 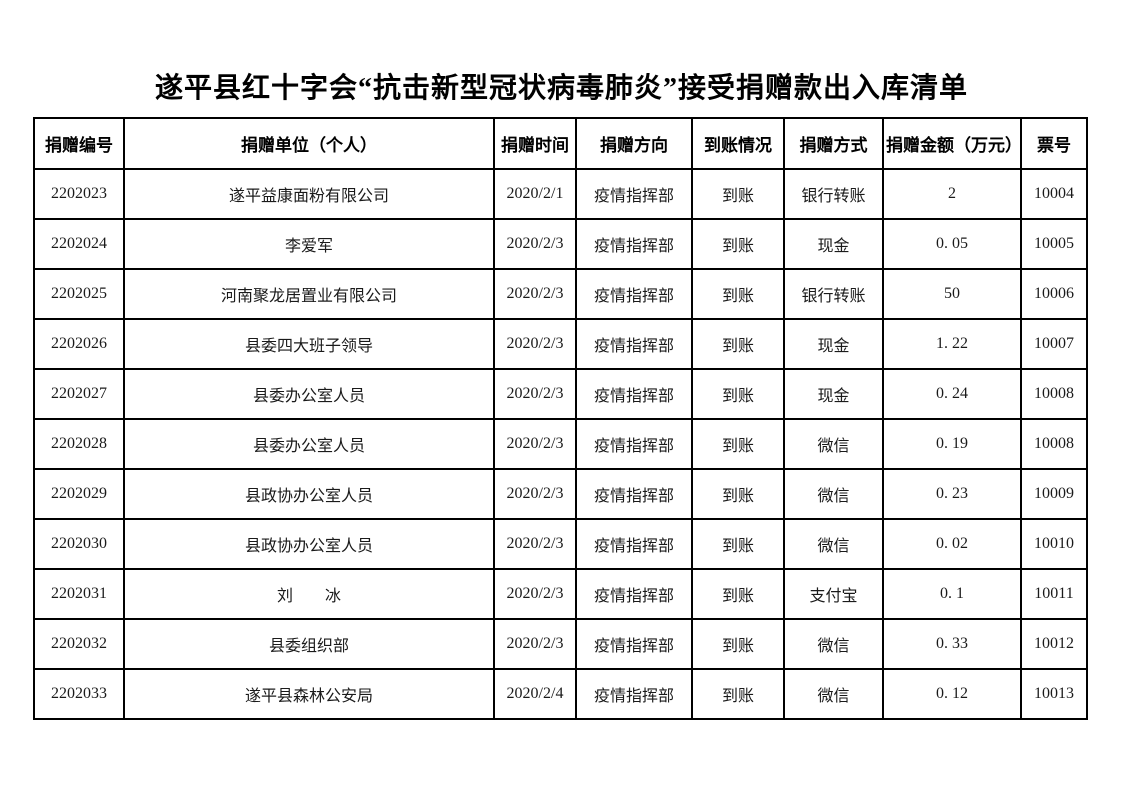 What do you see at coordinates (79, 694) in the screenshot?
I see `cell-donation-id: 2202033` at bounding box center [79, 694].